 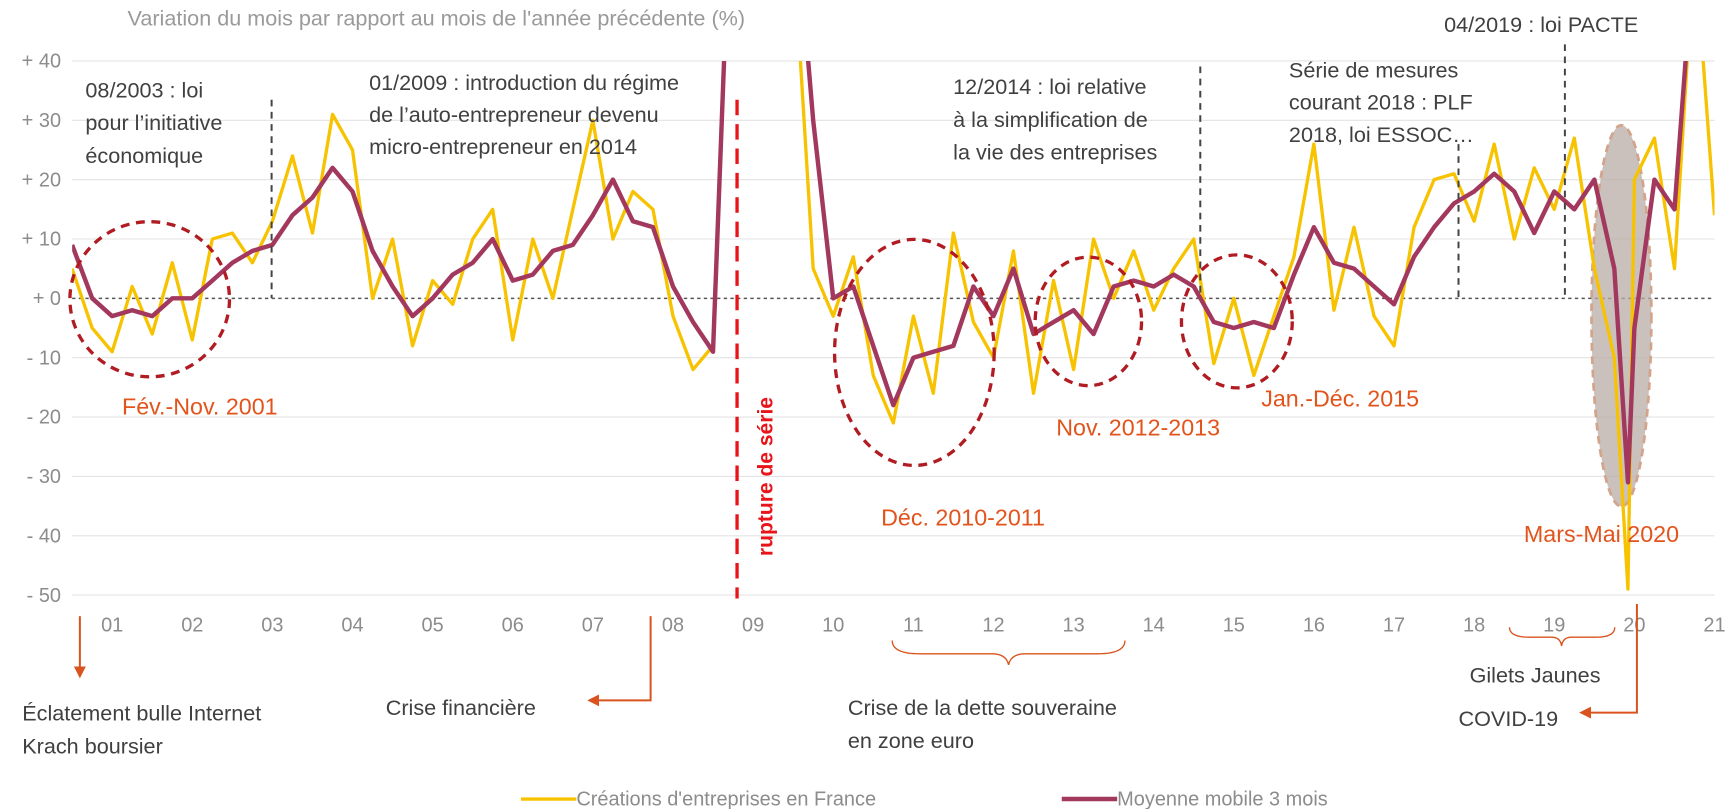 I want to click on period-label: Jan.-Déc. 2015, so click(x=1340, y=399).